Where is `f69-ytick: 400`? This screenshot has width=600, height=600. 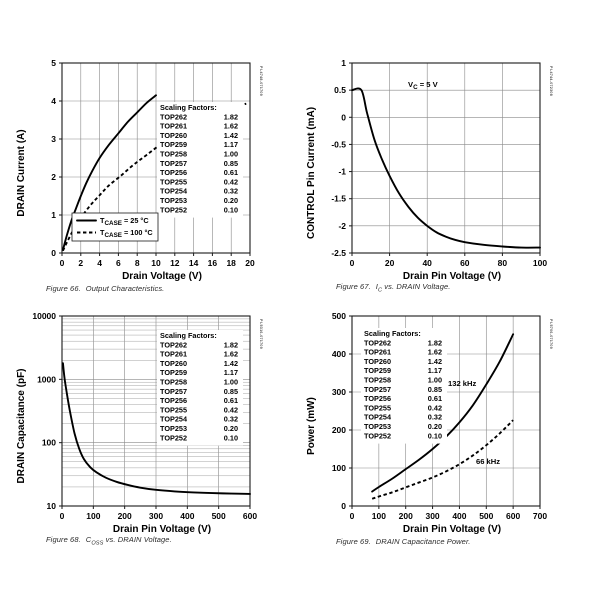 f69-ytick: 400 is located at coordinates (339, 354).